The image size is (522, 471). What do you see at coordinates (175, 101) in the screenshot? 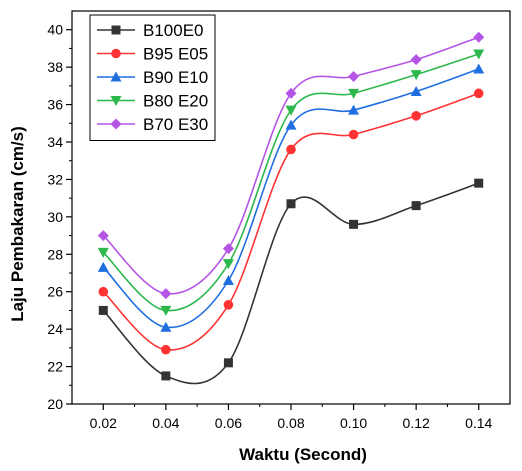
I see `legend-label: B80 E20` at bounding box center [175, 101].